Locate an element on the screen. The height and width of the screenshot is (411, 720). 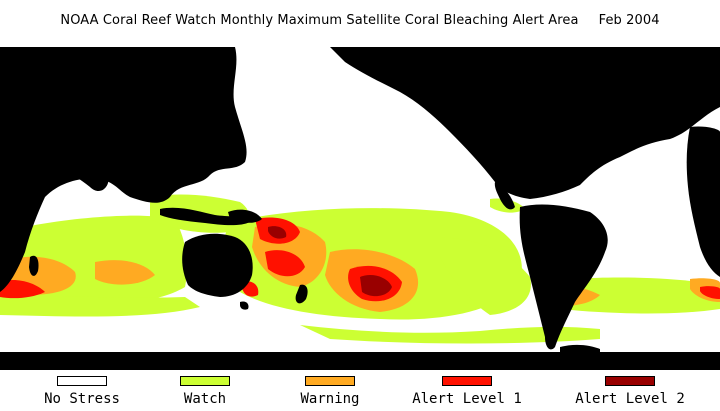
legend-label-watch: Watch is located at coordinates (205, 399).